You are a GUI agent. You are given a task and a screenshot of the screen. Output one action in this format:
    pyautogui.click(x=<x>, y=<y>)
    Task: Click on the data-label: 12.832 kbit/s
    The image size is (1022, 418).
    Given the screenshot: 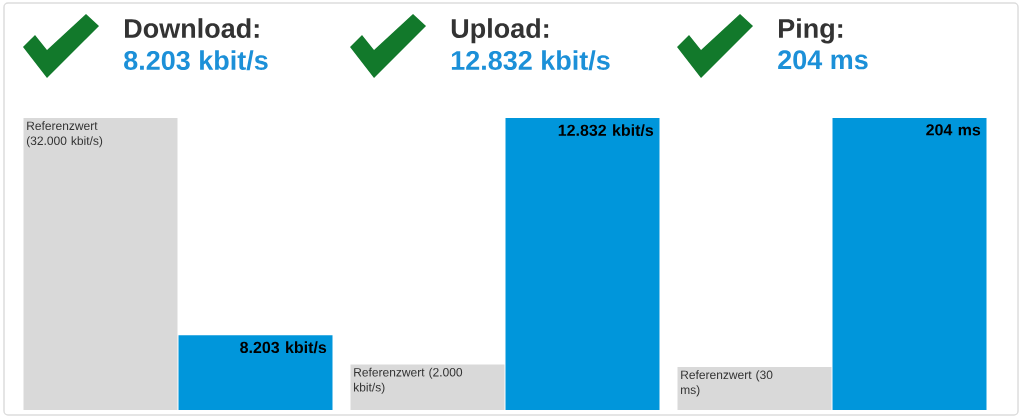 What is the action you would take?
    pyautogui.click(x=606, y=130)
    